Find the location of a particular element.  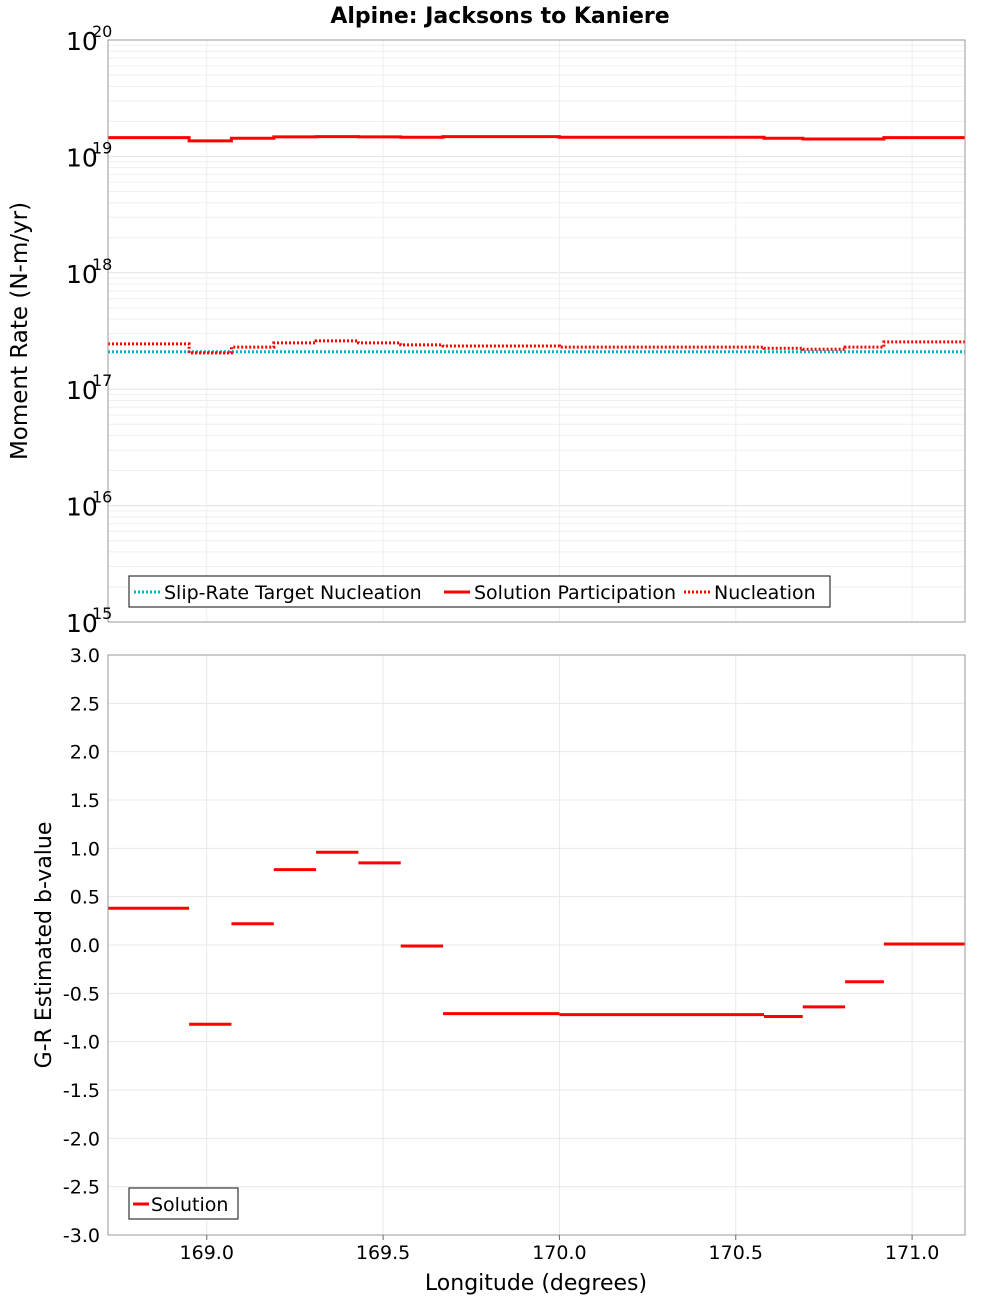

chart-title: Alpine: Jacksons to Kaniere is located at coordinates (499, 16).